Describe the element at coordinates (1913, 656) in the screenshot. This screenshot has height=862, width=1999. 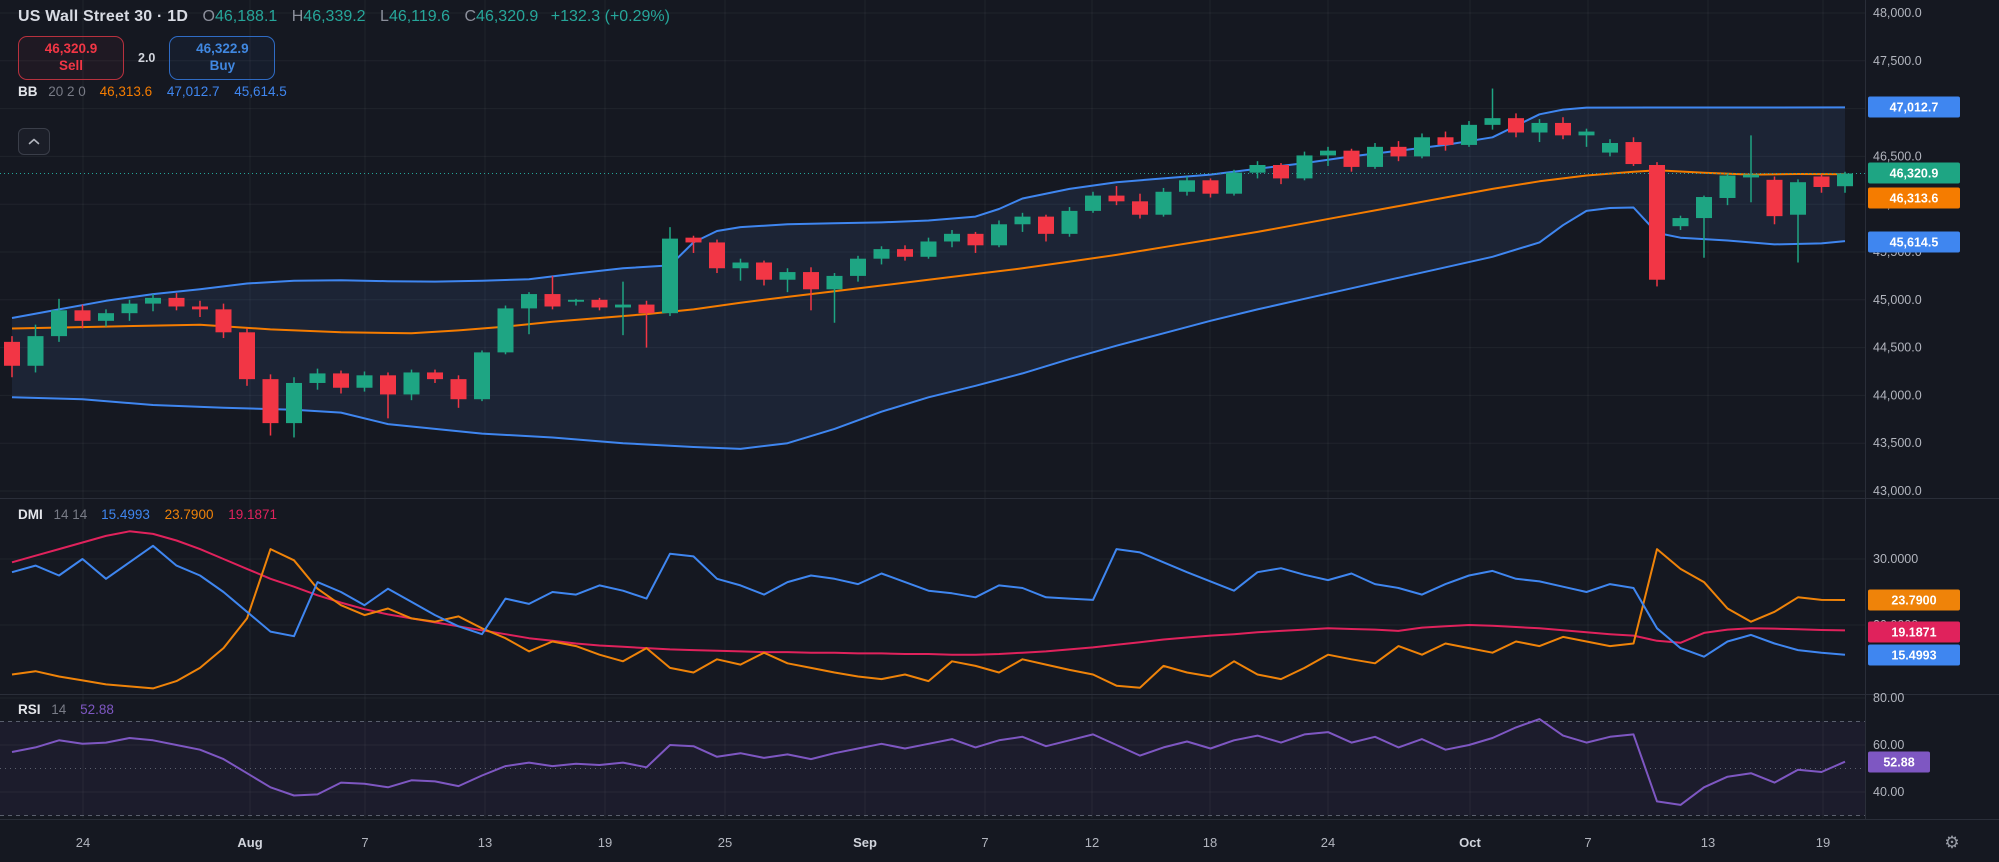
I see `svg-text: 15.4993` at that location.